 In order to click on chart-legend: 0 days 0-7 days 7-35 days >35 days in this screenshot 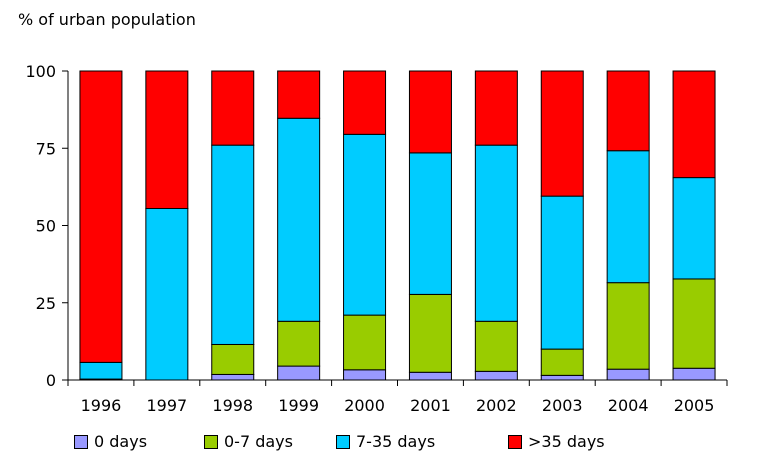, I will do `click(384, 444)`.